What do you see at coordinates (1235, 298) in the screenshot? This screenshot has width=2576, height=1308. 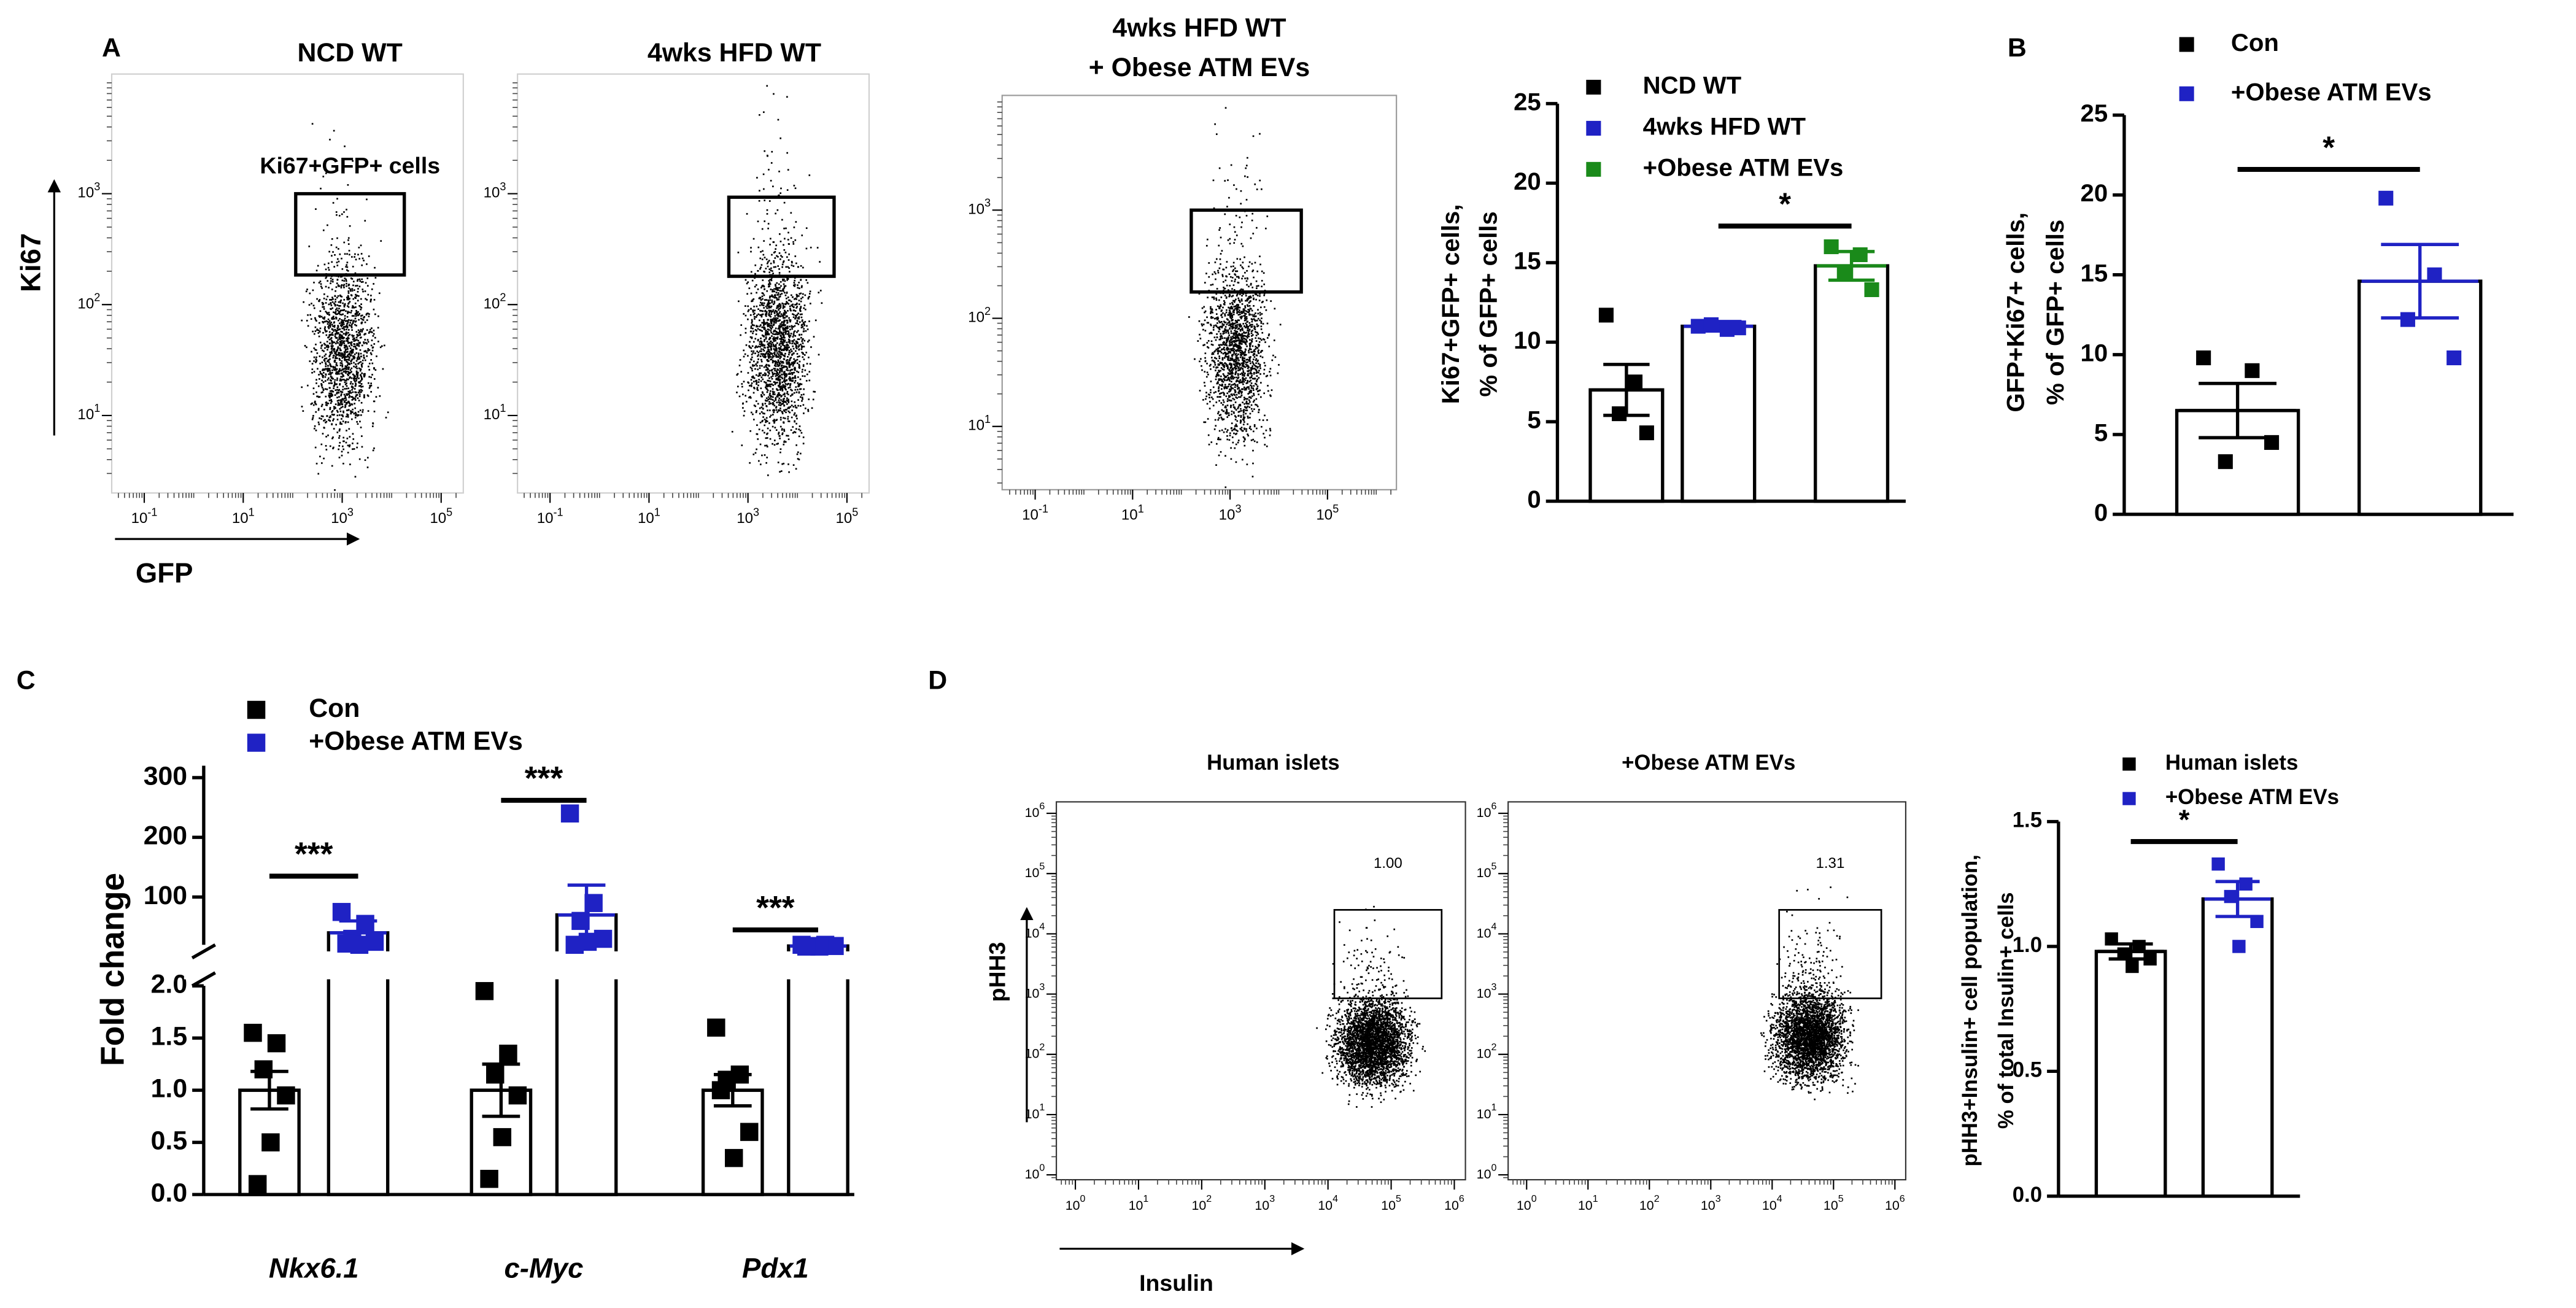 I see `event-cloud` at bounding box center [1235, 298].